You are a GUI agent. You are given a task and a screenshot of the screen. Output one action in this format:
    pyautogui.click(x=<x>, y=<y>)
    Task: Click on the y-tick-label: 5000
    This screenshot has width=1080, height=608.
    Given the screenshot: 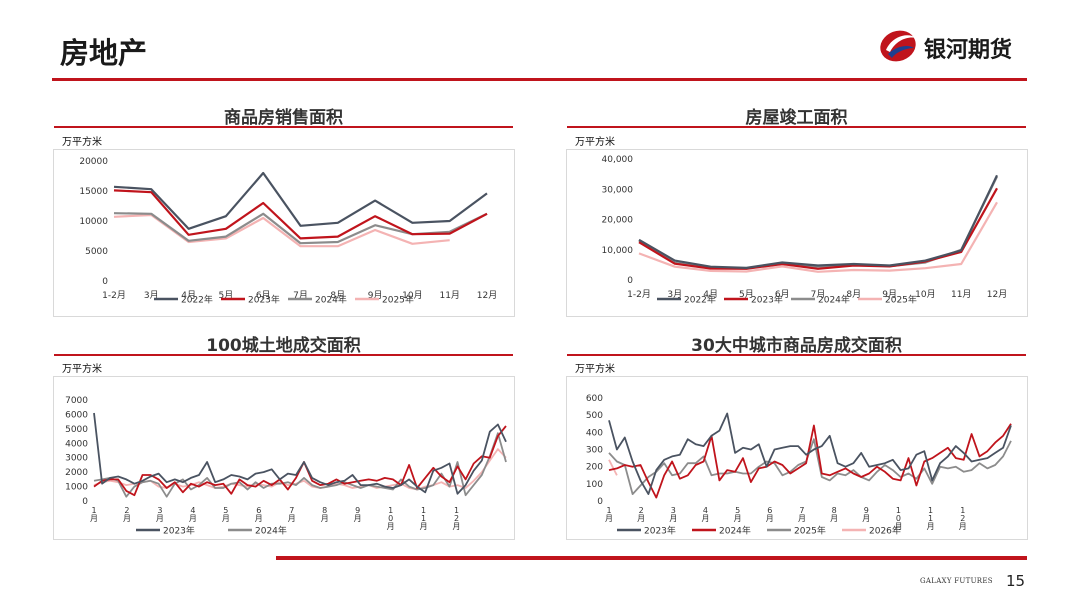 What is the action you would take?
    pyautogui.click(x=76, y=430)
    